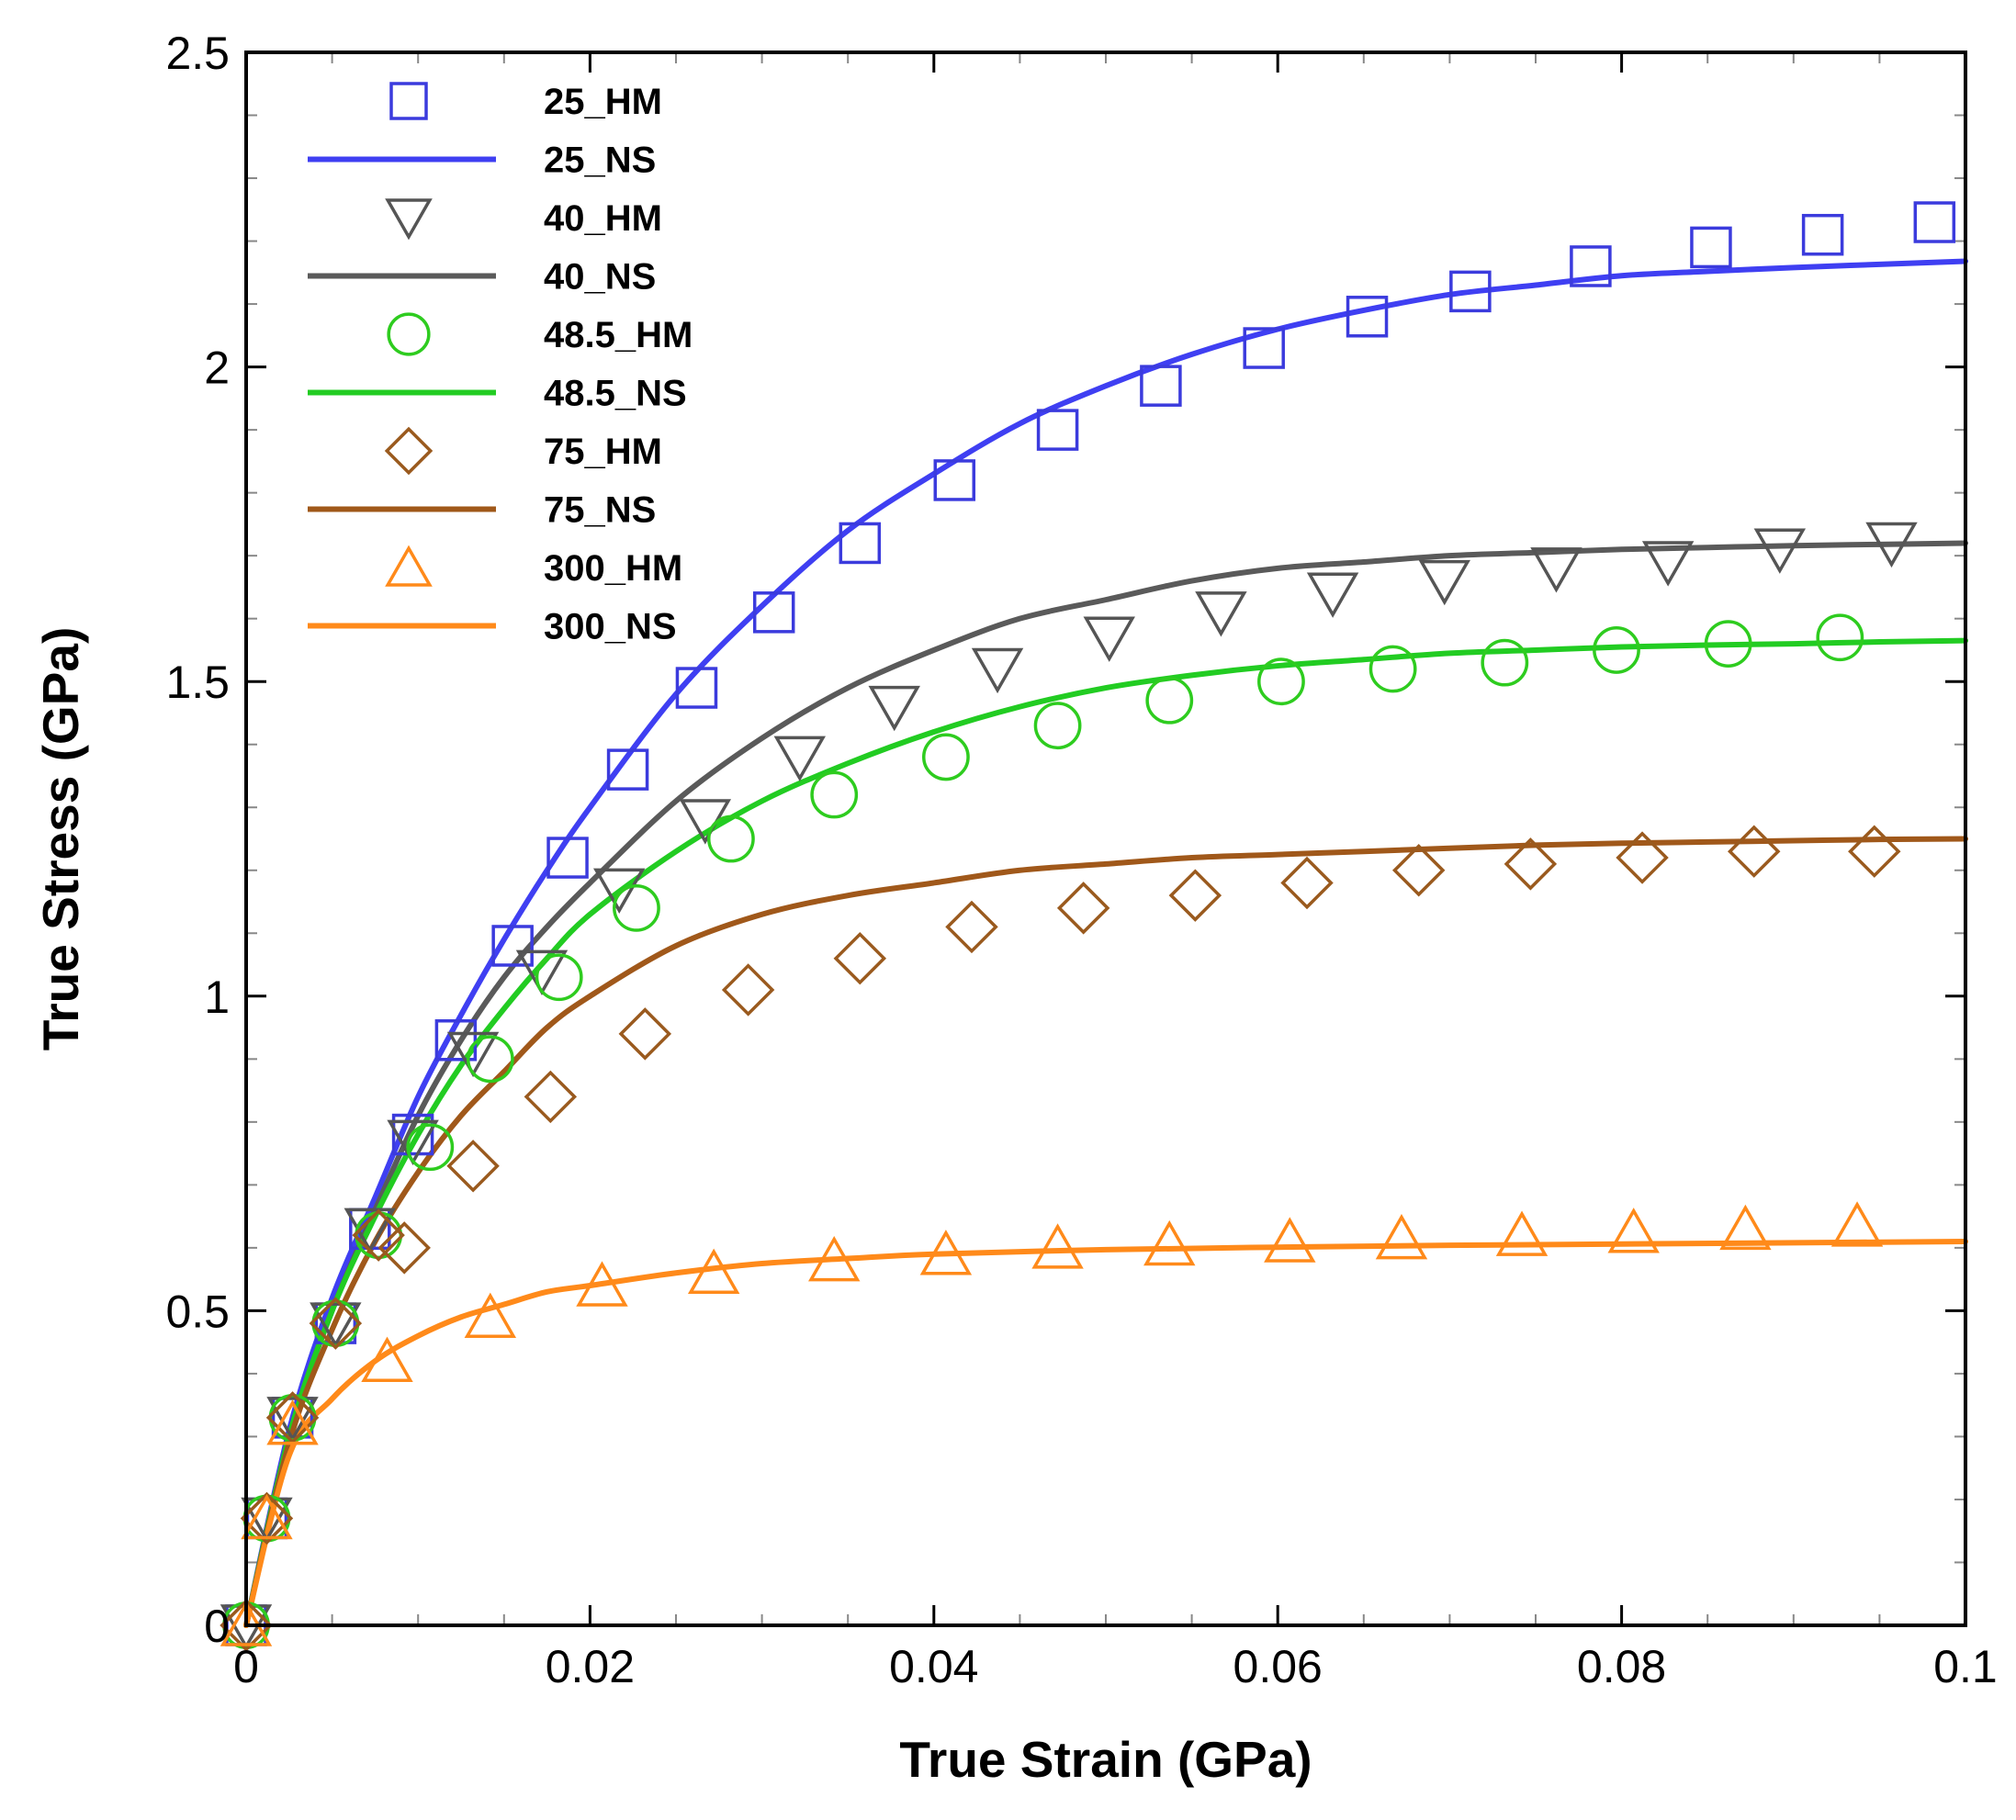  What do you see at coordinates (600, 160) in the screenshot?
I see `legend-label: 25_NS` at bounding box center [600, 160].